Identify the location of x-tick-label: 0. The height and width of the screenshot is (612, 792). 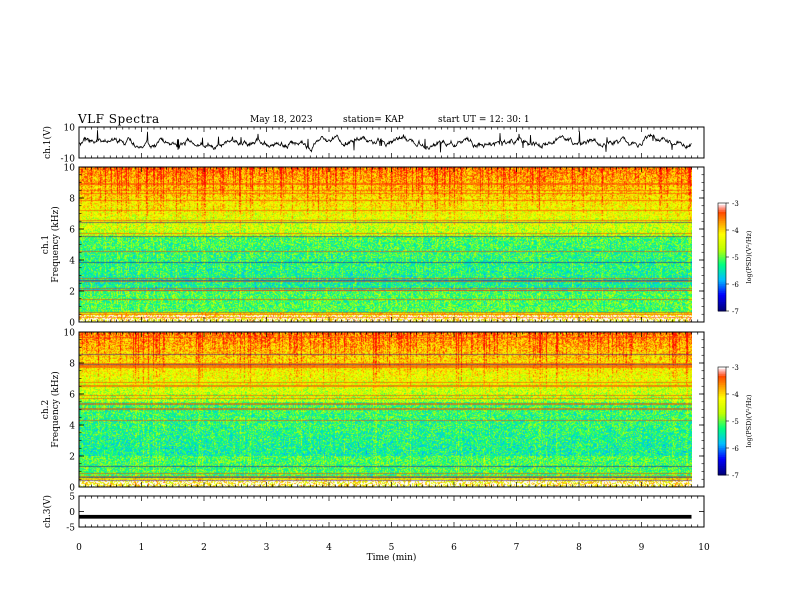
(79, 548).